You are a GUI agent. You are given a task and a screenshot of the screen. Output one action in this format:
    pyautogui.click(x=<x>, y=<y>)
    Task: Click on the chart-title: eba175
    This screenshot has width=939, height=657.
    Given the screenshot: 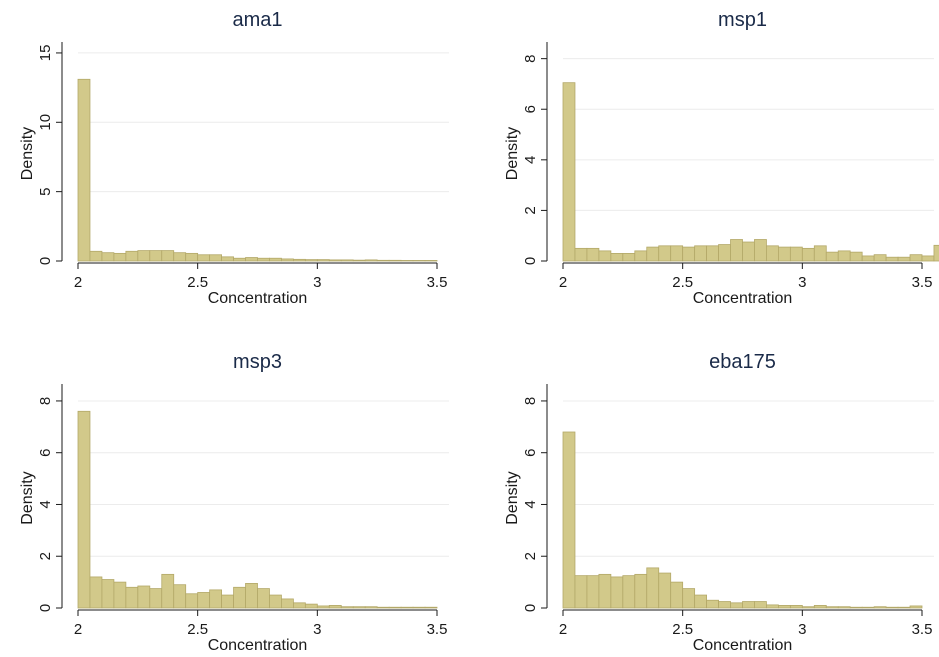 What is the action you would take?
    pyautogui.click(x=742, y=362)
    